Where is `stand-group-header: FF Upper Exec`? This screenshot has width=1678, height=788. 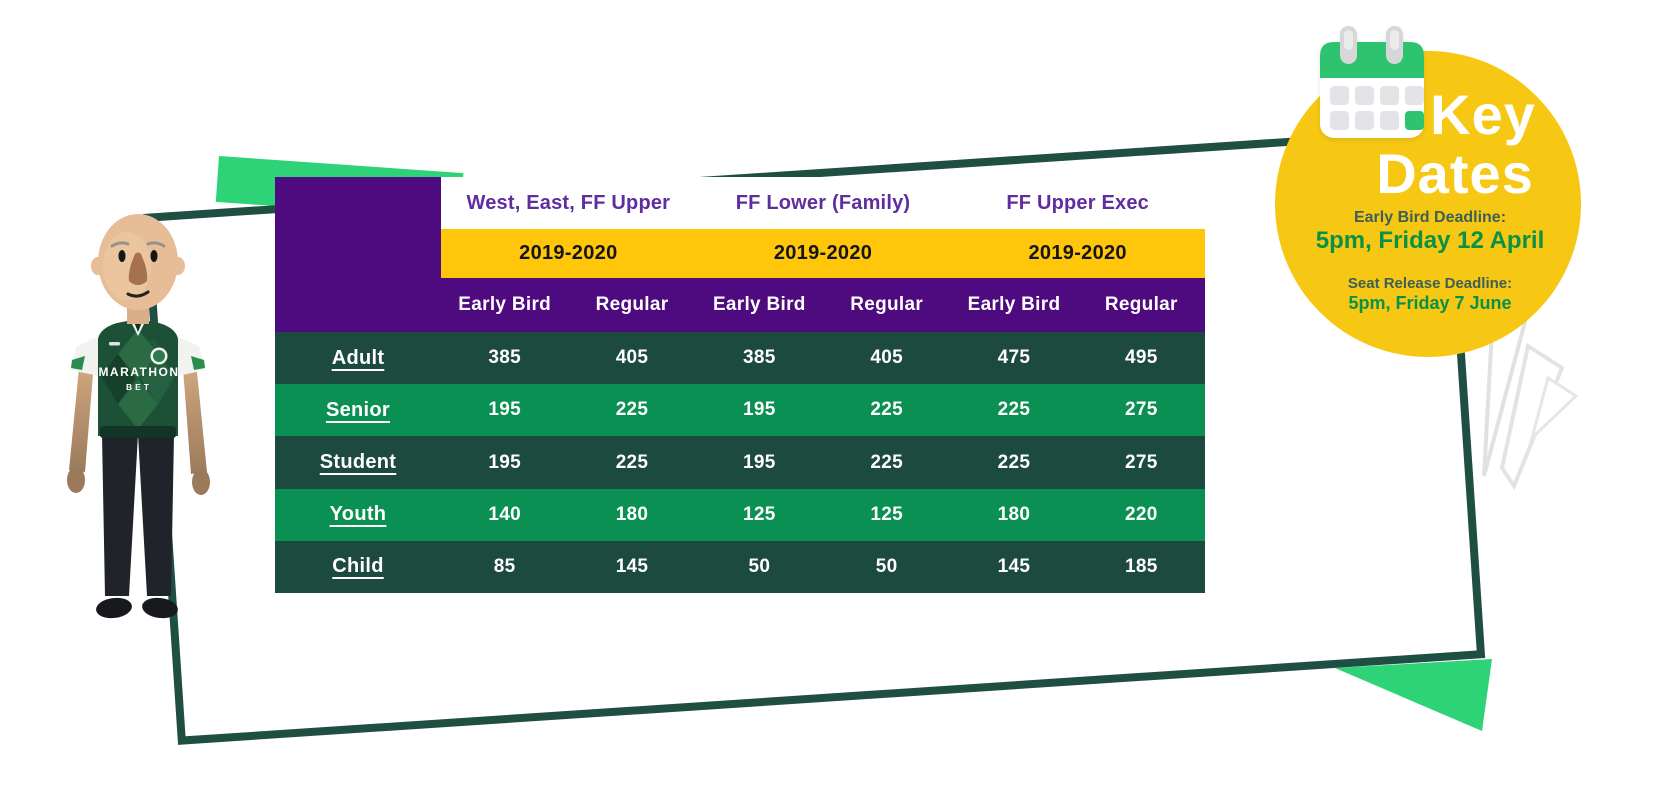
stand-group-header: FF Upper Exec is located at coordinates (1077, 202).